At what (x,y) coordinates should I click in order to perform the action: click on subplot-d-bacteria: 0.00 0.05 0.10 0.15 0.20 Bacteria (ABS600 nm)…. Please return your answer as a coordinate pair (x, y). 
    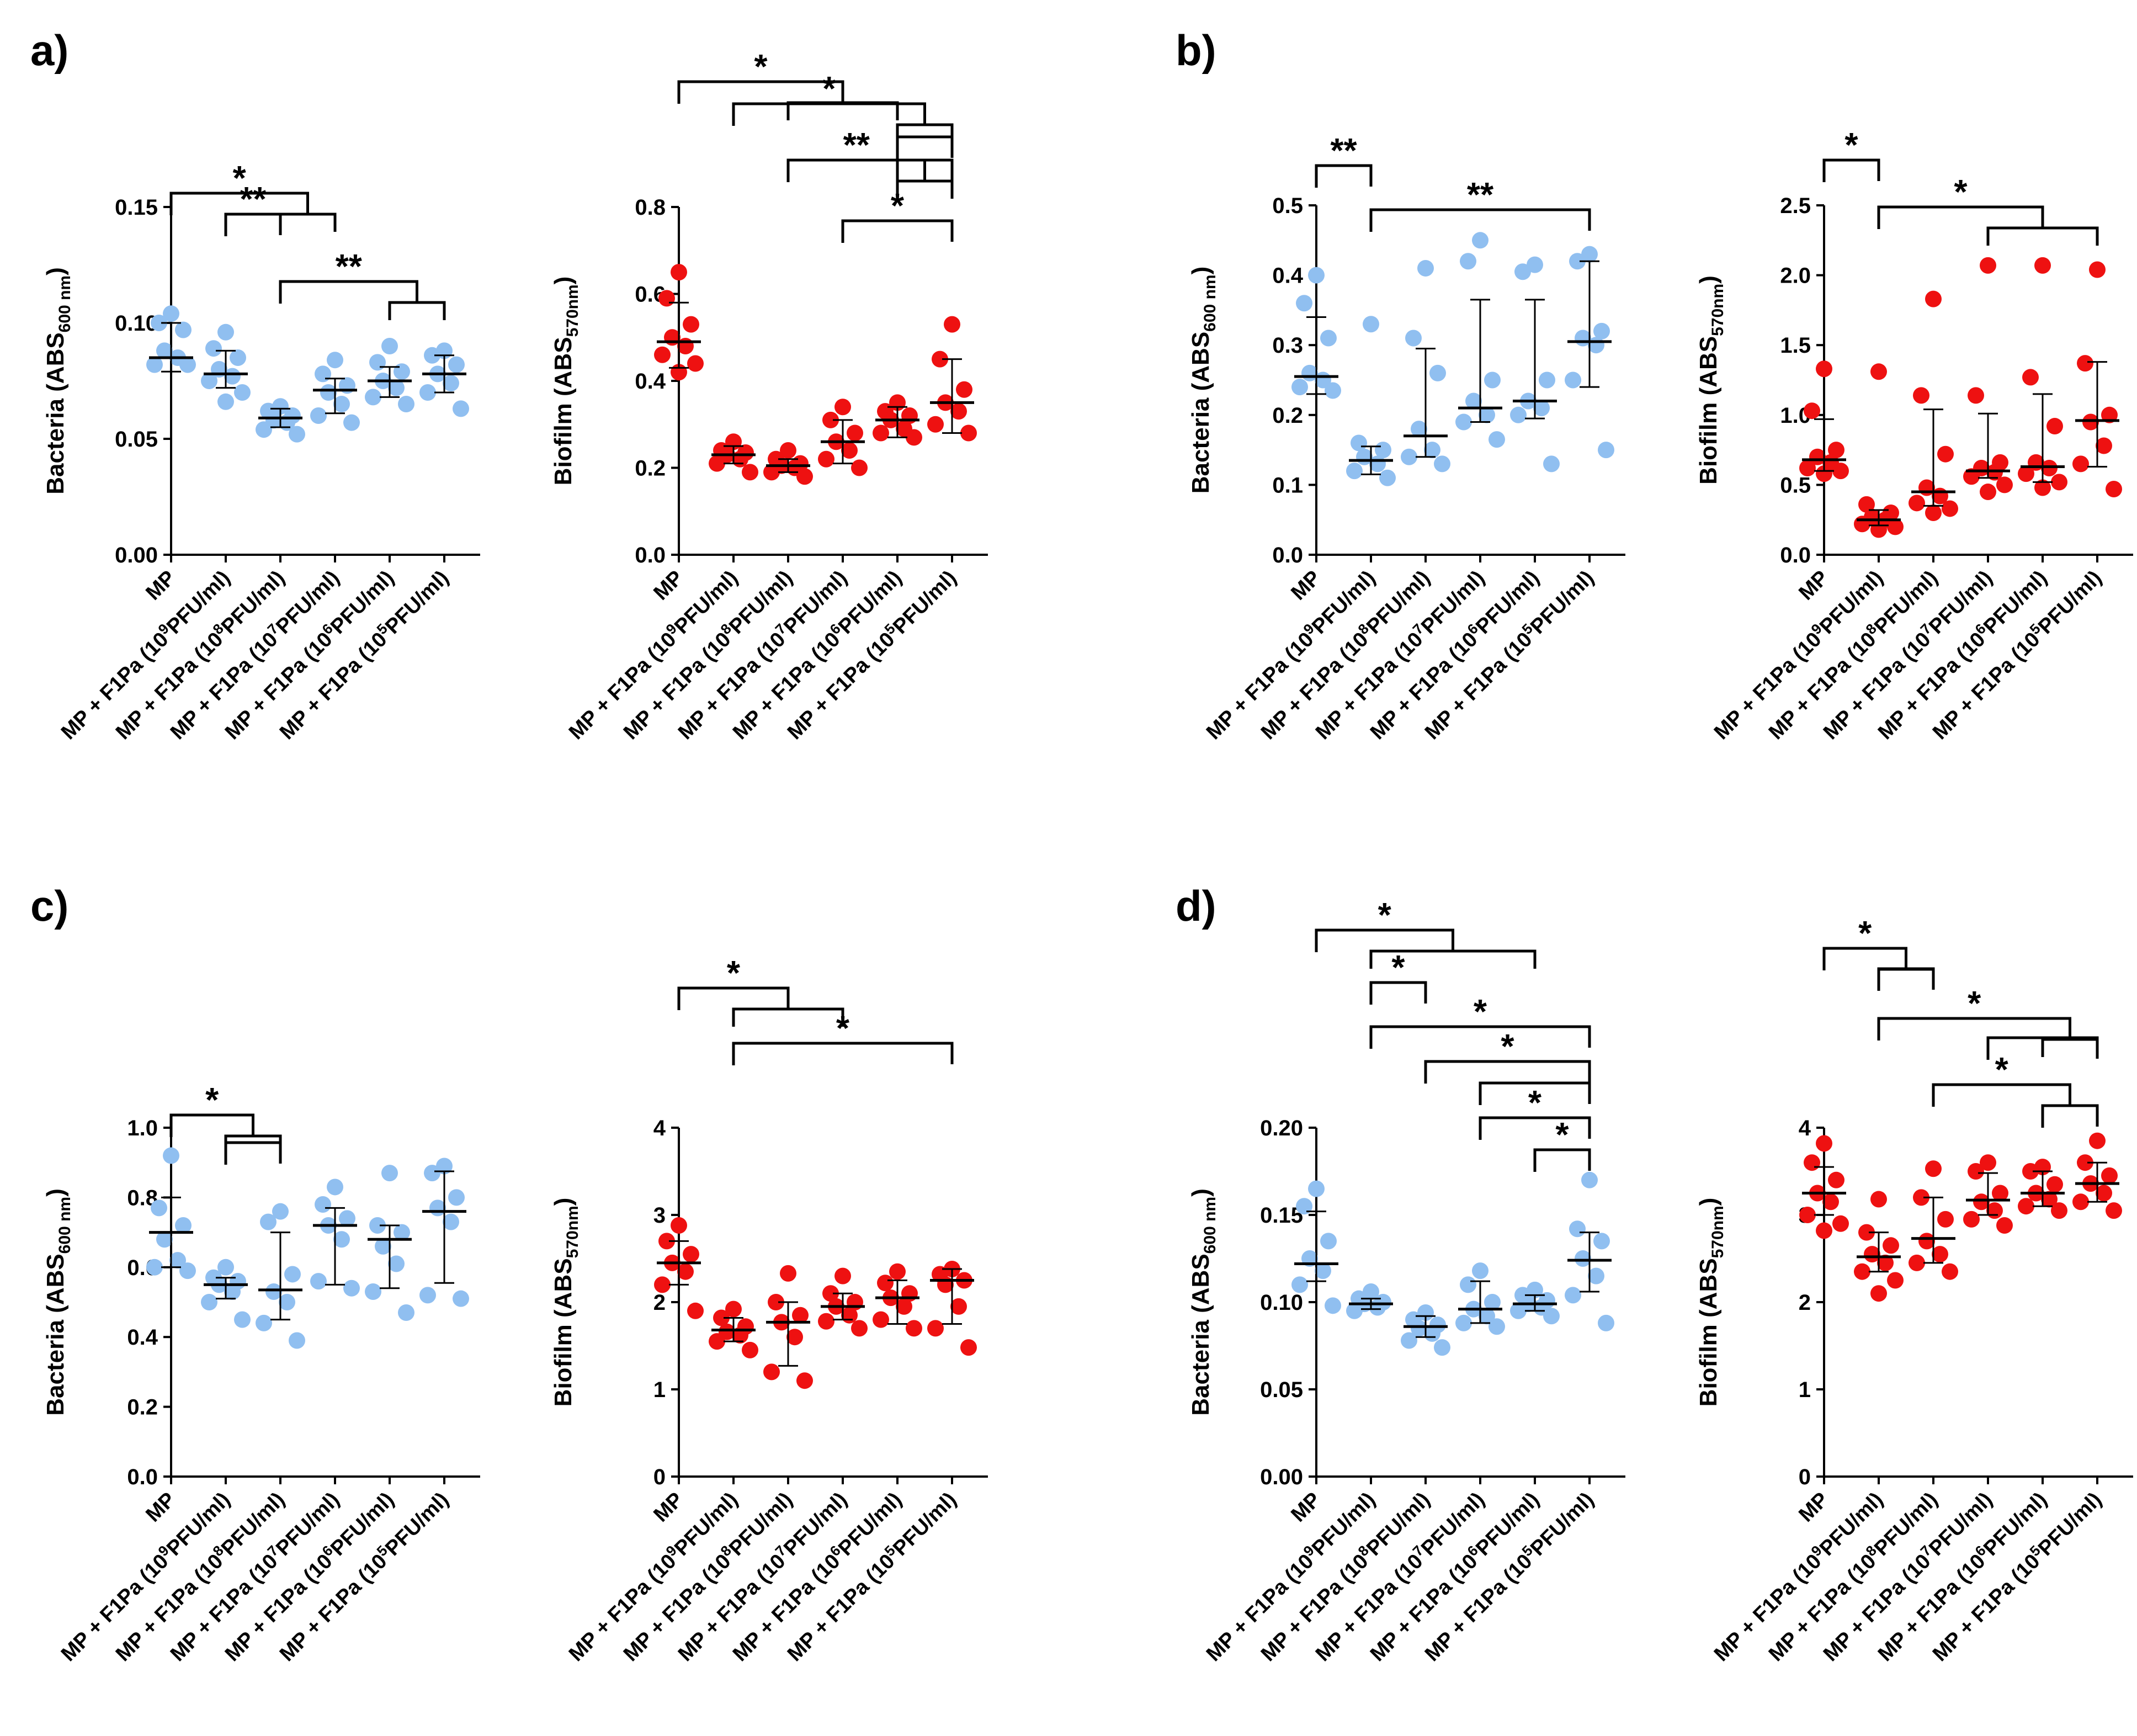
    Looking at the image, I should click on (1406, 1281).